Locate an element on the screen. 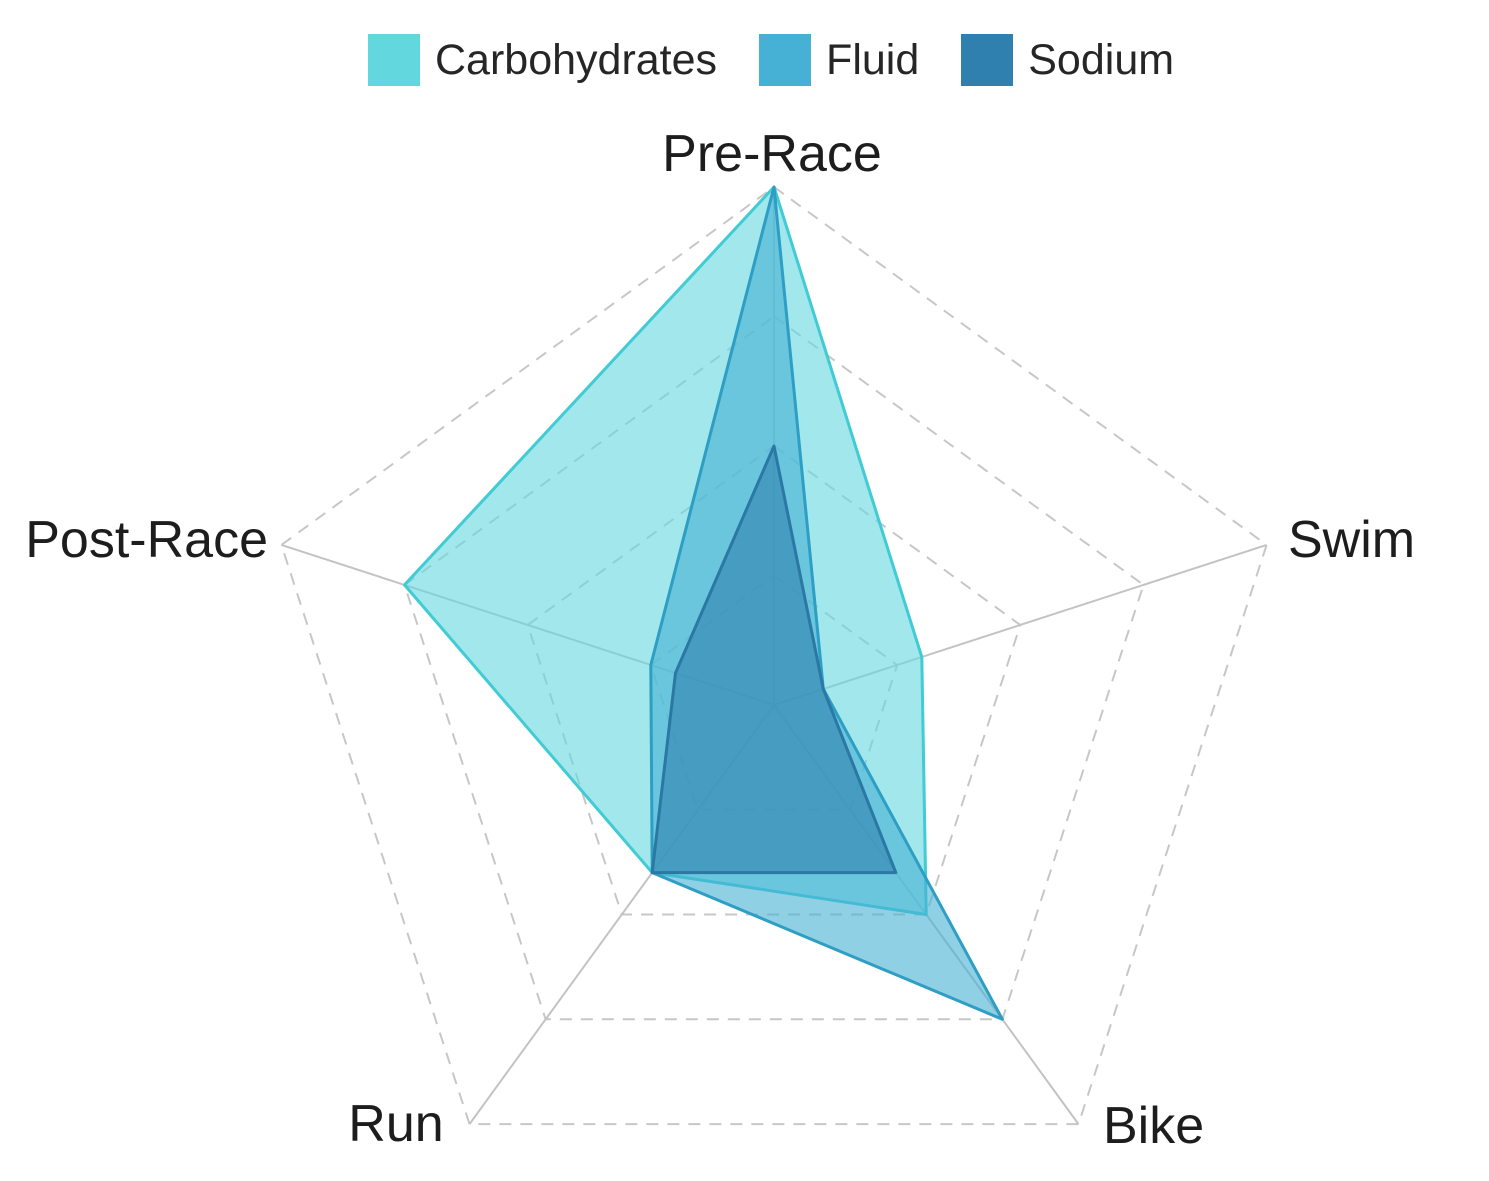 The height and width of the screenshot is (1181, 1489). fluid-swatch-icon is located at coordinates (785, 60).